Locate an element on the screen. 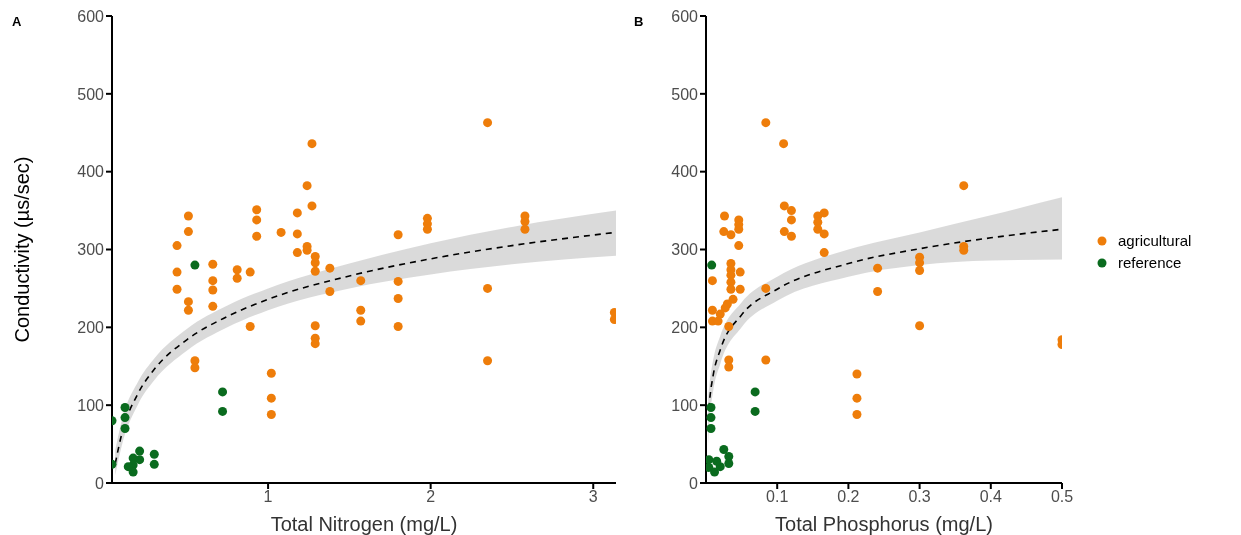 The image size is (1241, 535). legend-label: reference is located at coordinates (1150, 262).